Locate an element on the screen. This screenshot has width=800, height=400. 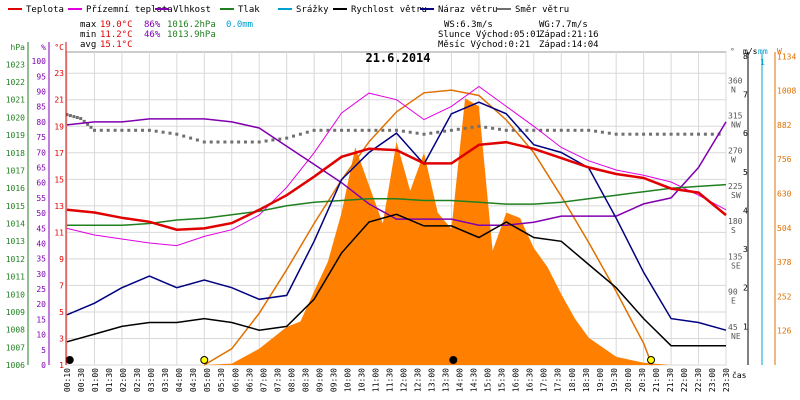
pressure-tick-label: 1006 is located at coordinates (15, 365).